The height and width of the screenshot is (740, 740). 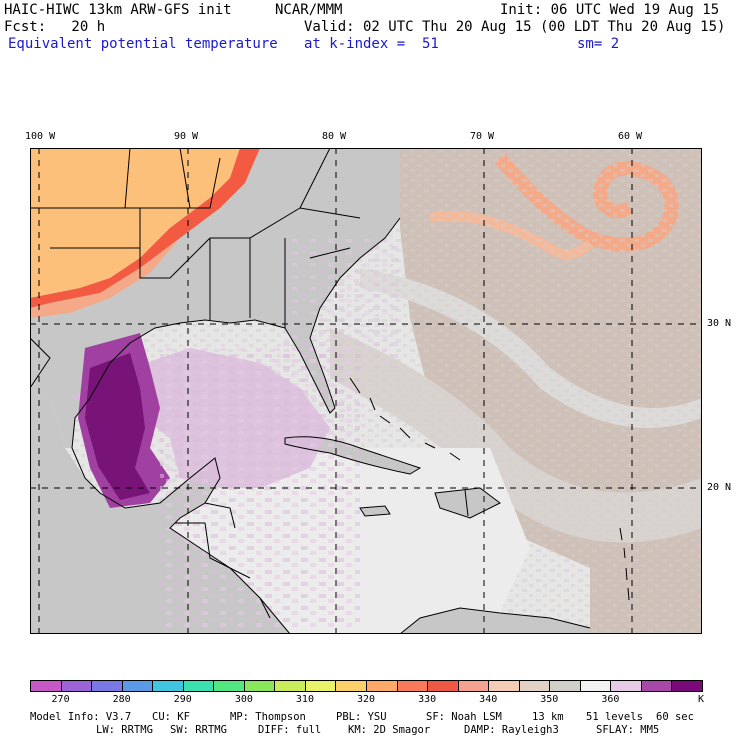 What do you see at coordinates (40, 136) in the screenshot?
I see `lon-label-100w: 100 W` at bounding box center [40, 136].